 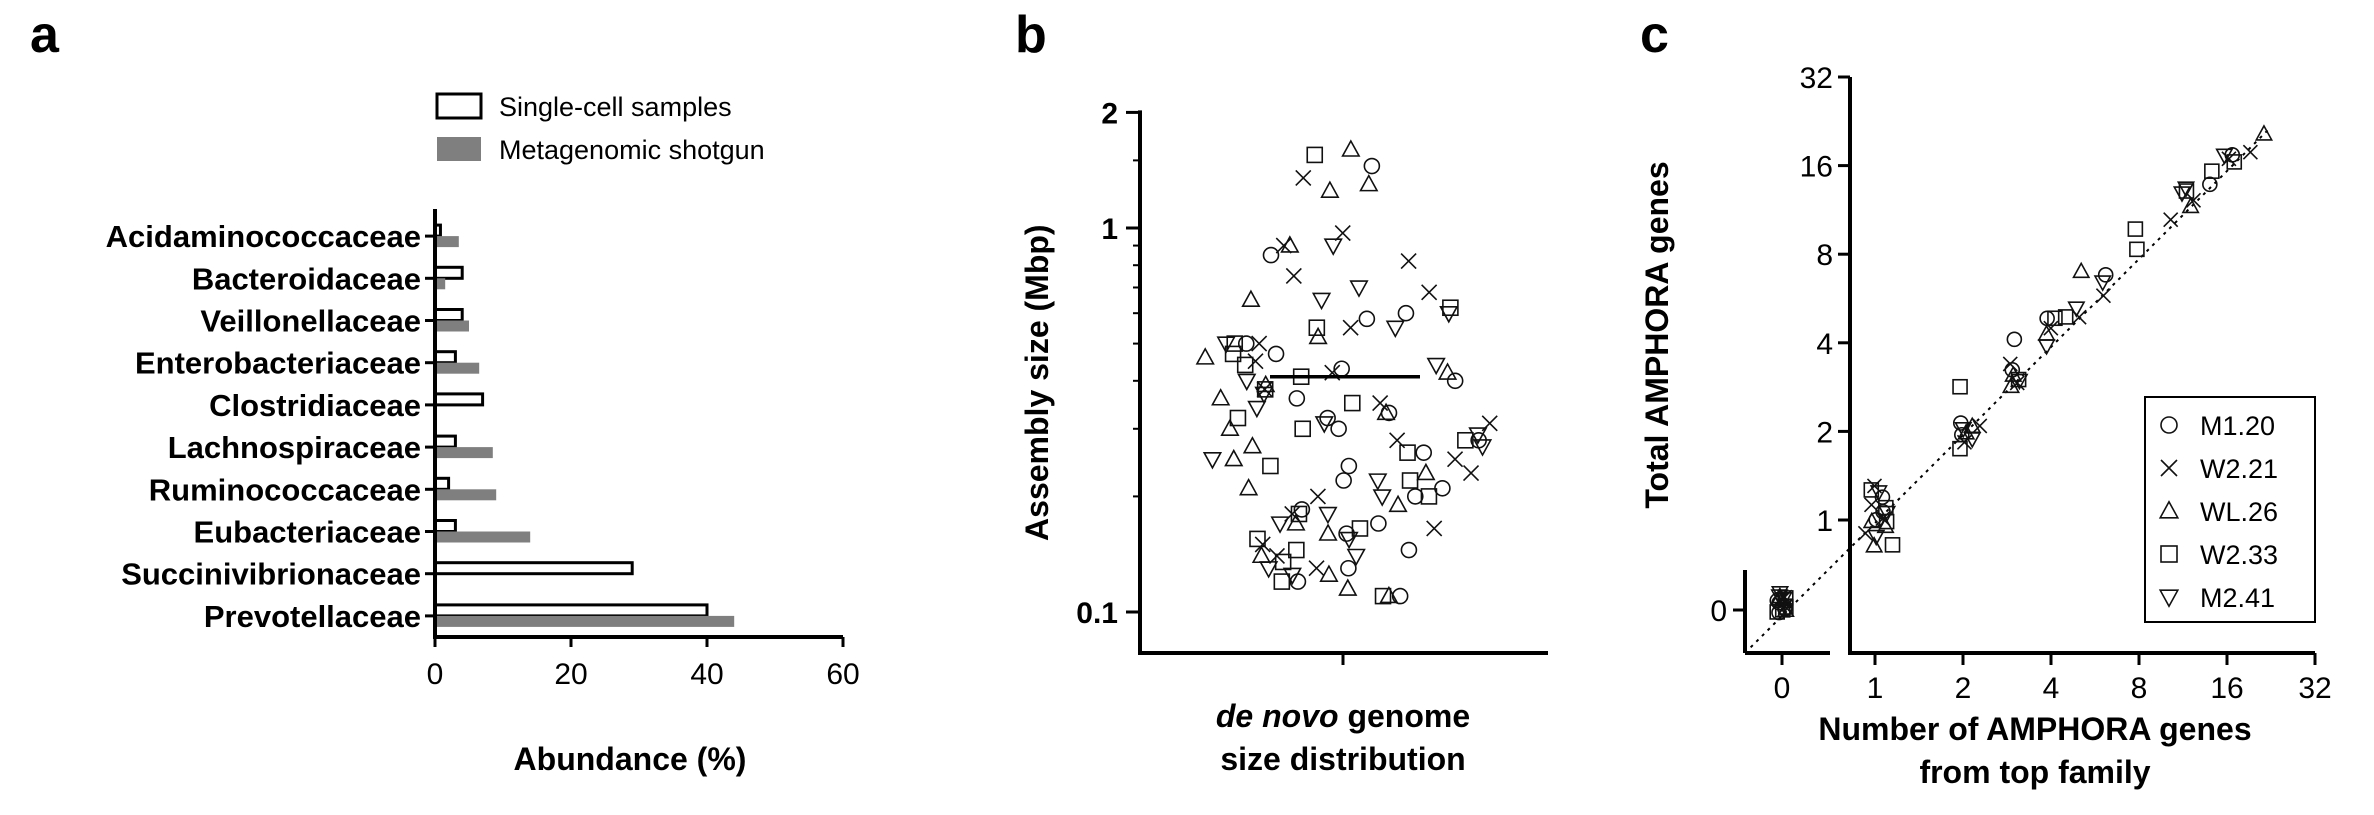 I want to click on legend-label: M1.20, so click(x=2237, y=426).